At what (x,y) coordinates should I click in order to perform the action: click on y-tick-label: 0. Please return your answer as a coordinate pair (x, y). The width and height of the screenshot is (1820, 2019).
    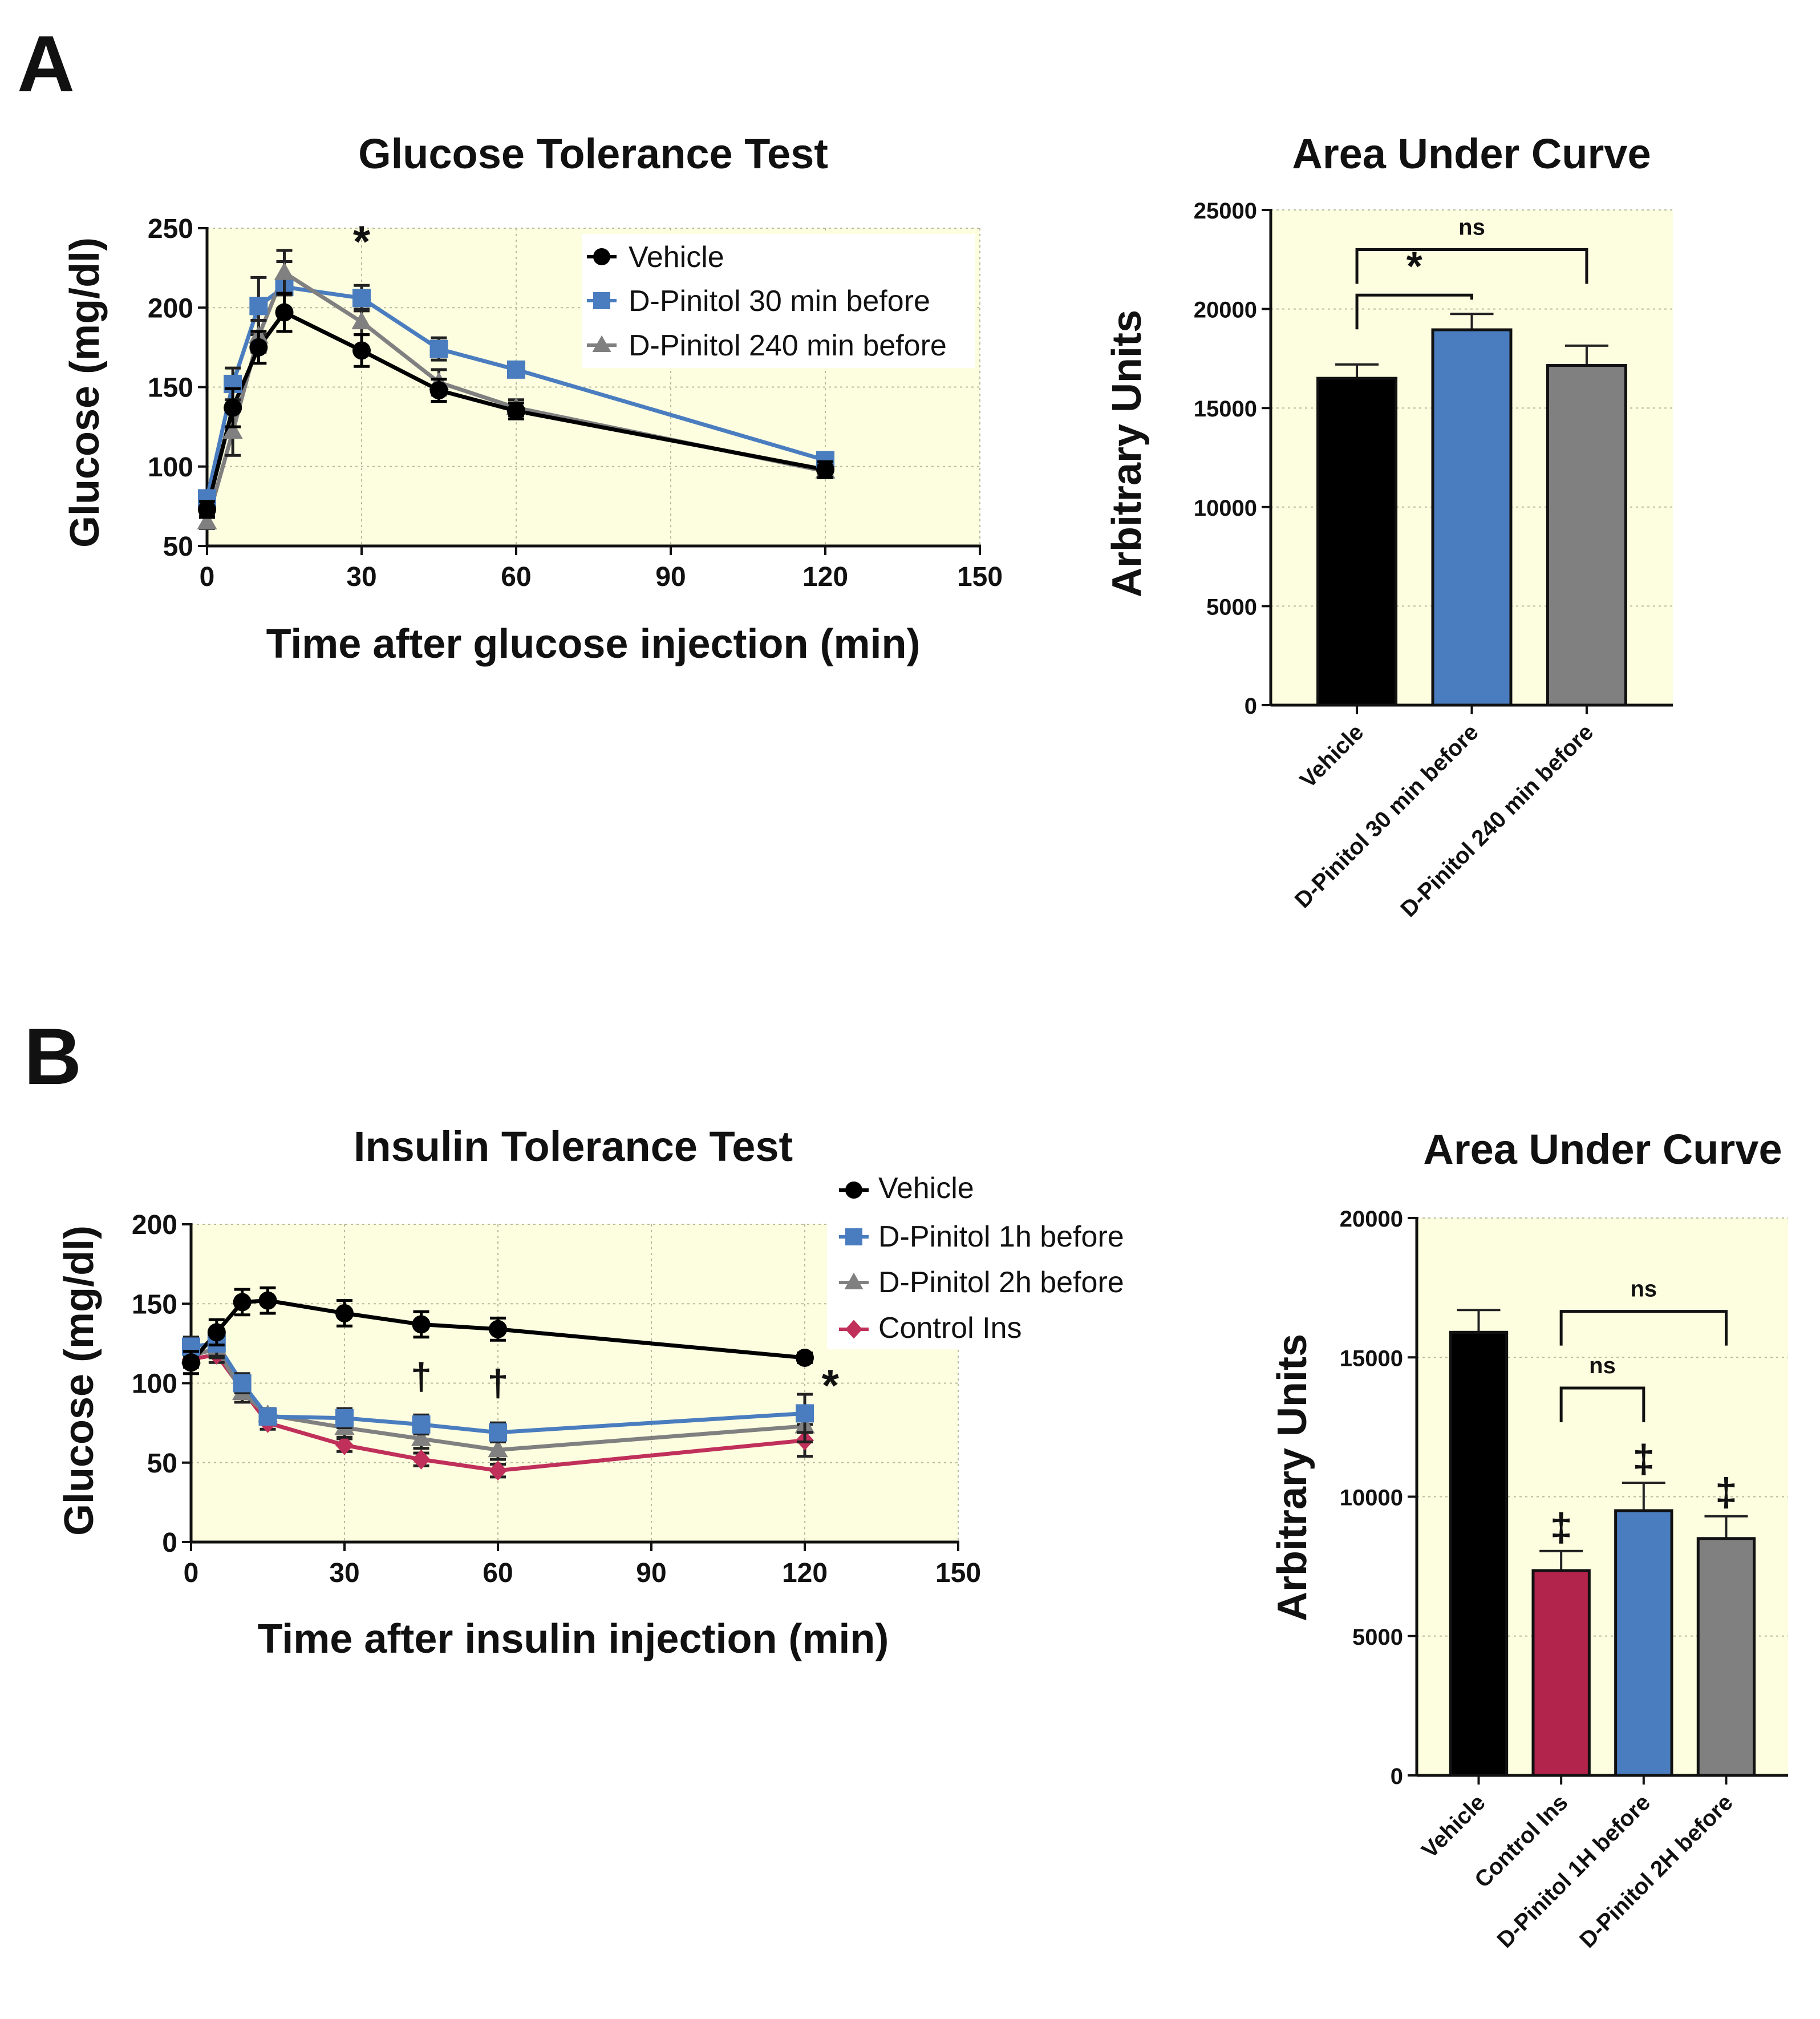
    Looking at the image, I should click on (1397, 1777).